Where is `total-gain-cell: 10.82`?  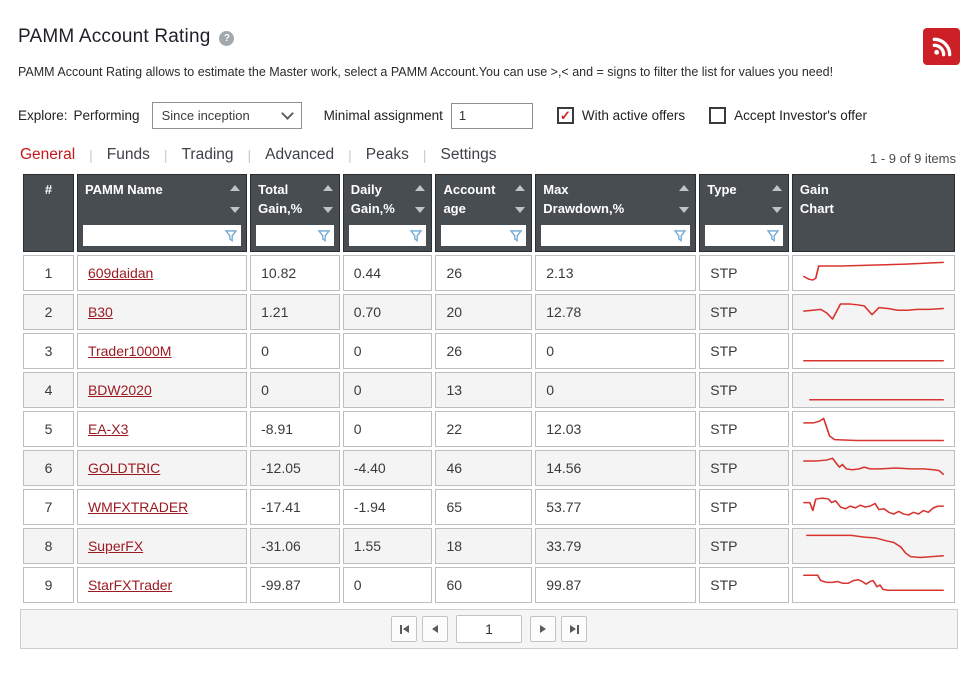 total-gain-cell: 10.82 is located at coordinates (295, 273).